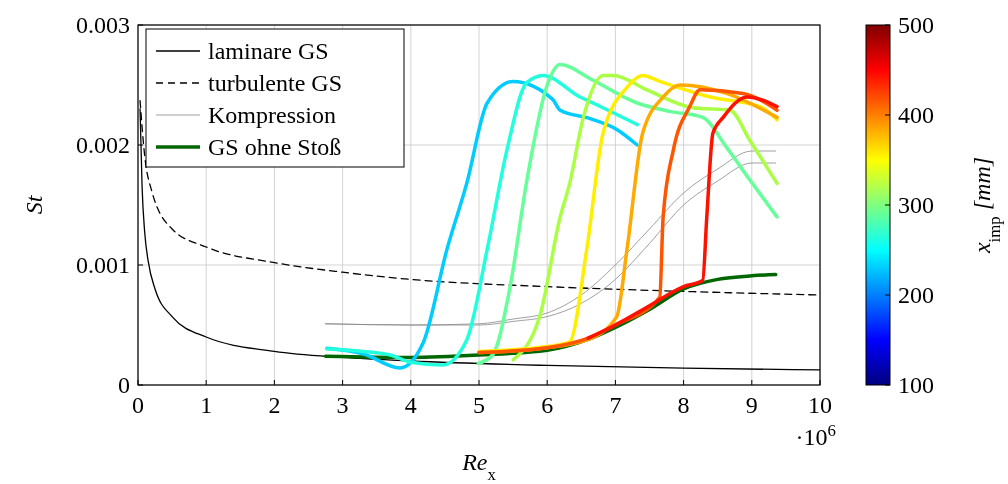 The width and height of the screenshot is (1008, 484). What do you see at coordinates (34, 204) in the screenshot?
I see `y-axis-title: St` at bounding box center [34, 204].